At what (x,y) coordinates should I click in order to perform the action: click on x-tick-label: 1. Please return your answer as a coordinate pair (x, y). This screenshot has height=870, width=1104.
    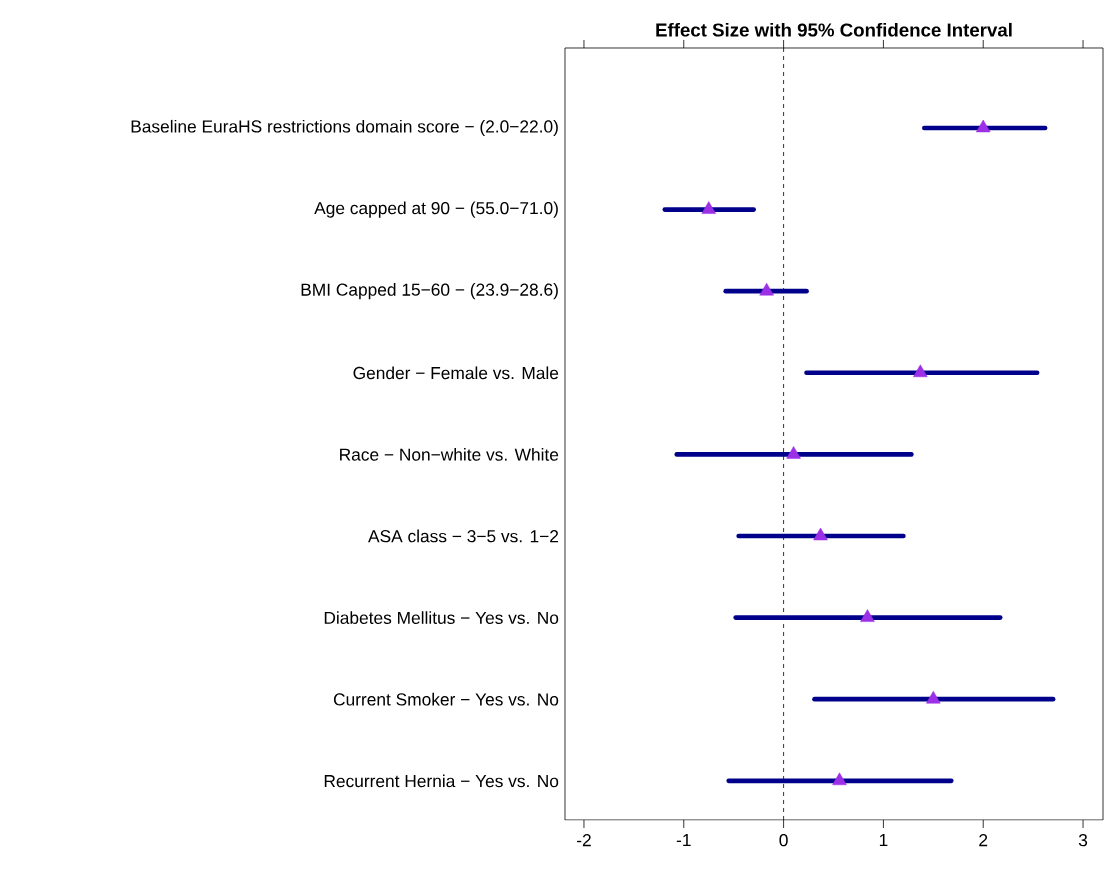
    Looking at the image, I should click on (883, 840).